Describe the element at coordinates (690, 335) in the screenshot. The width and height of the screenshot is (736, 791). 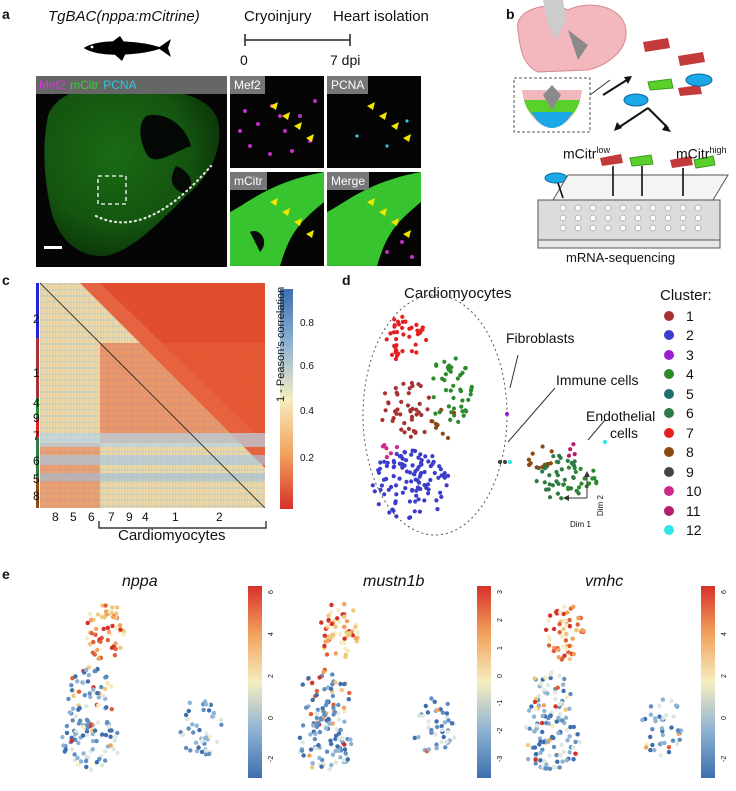
I see `cluster-legend-label: 2` at that location.